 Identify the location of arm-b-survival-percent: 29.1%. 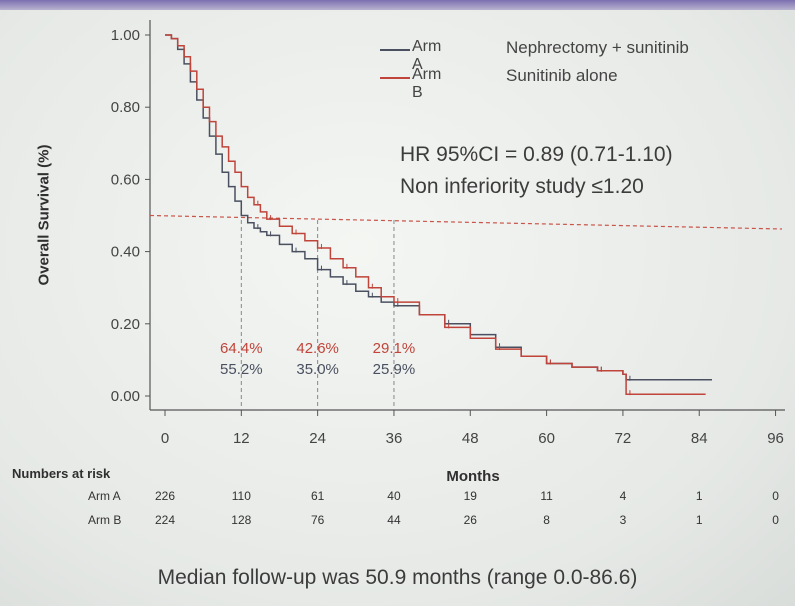
(394, 348).